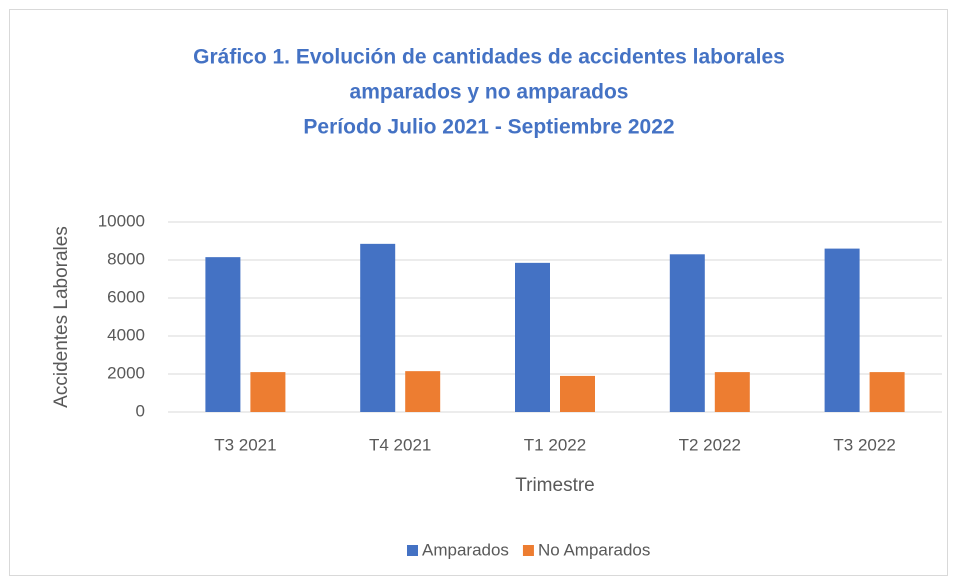  I want to click on x-tick-label: T3 2022, so click(864, 444).